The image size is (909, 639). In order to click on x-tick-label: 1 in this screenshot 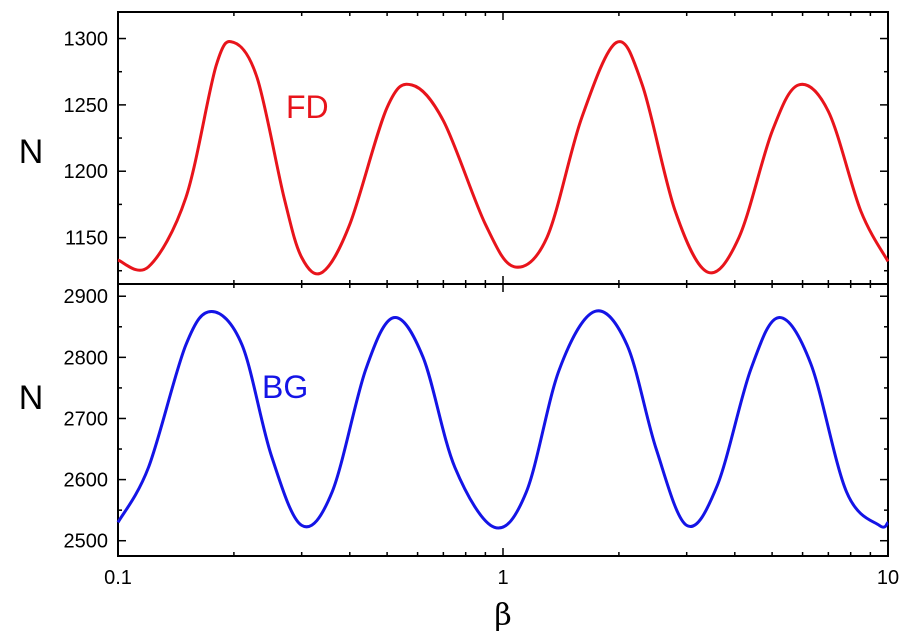, I will do `click(502, 578)`.